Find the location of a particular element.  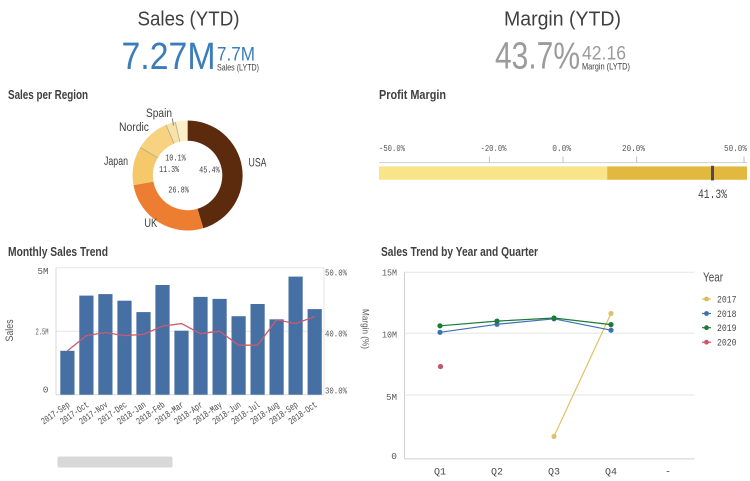

svg-text: Q4 is located at coordinates (611, 473).